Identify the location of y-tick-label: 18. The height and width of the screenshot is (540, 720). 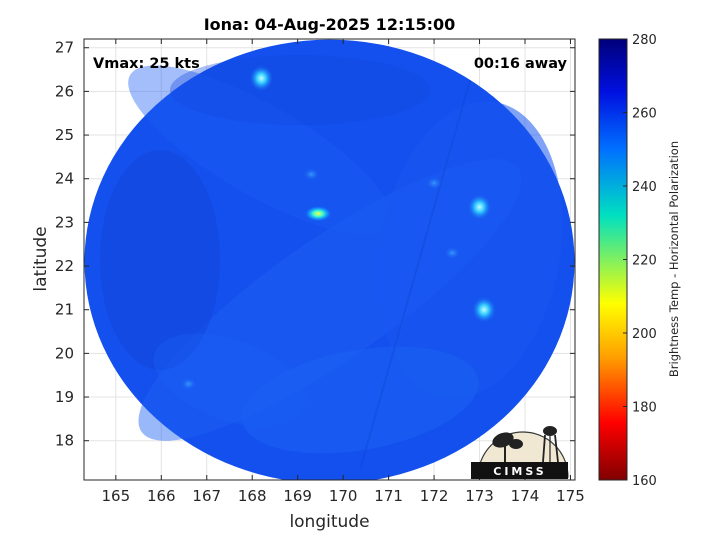
(64, 441).